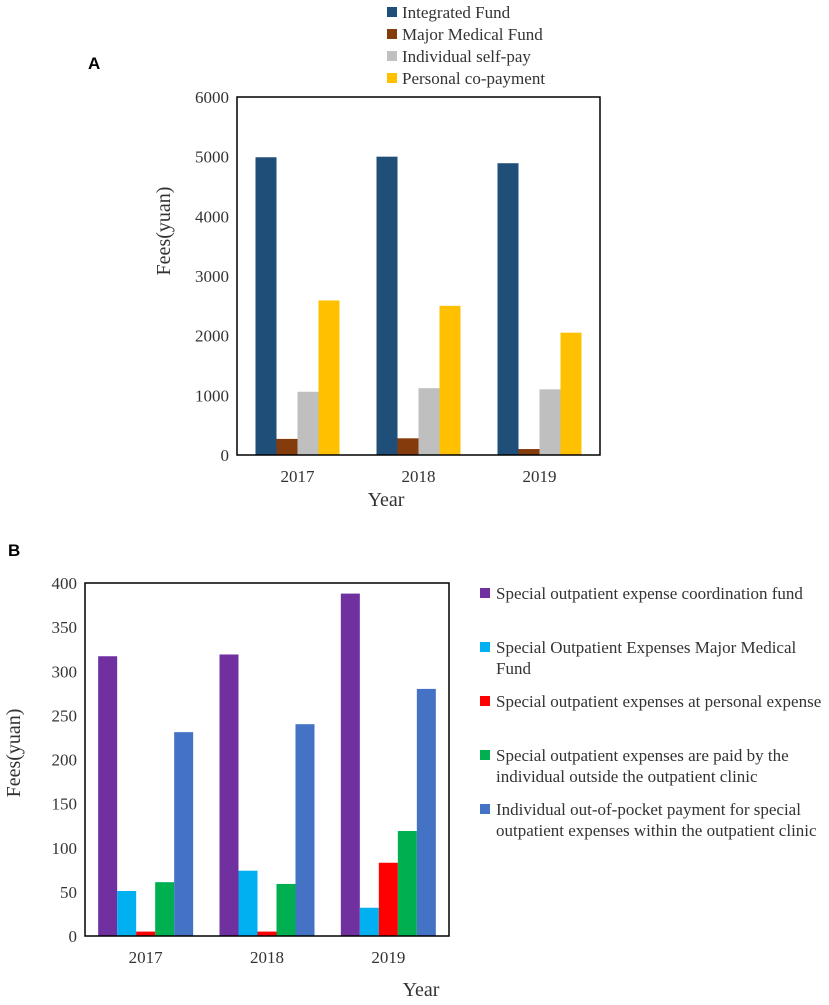 The image size is (829, 1005). What do you see at coordinates (68, 892) in the screenshot?
I see `y-tick-label: 50` at bounding box center [68, 892].